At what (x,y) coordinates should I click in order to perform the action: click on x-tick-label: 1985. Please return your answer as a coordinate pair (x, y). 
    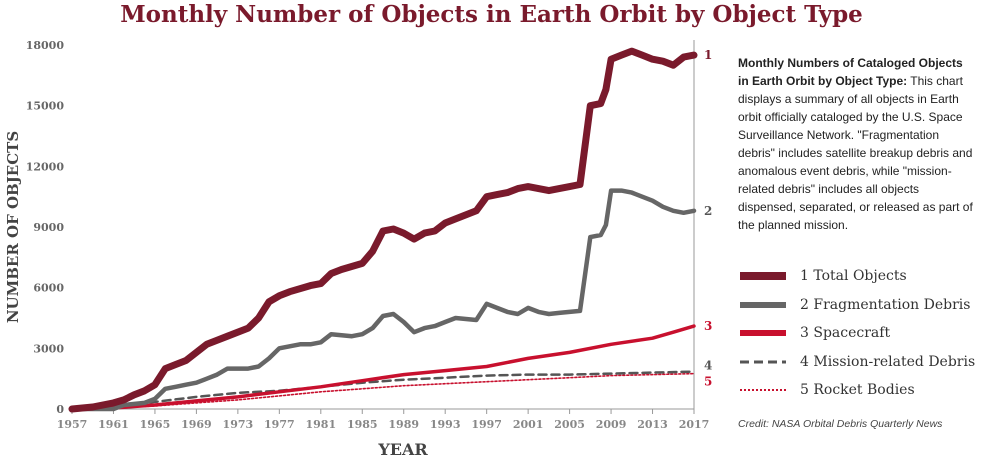
    Looking at the image, I should click on (362, 424).